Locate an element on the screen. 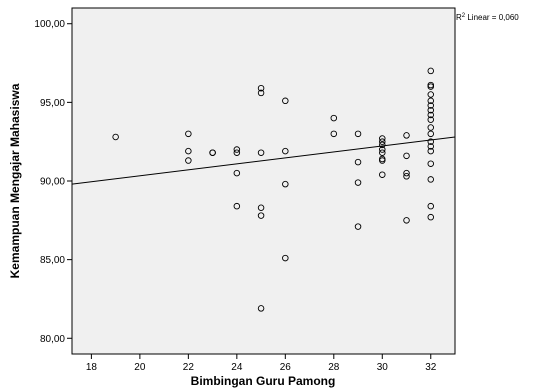  linear-fit-line is located at coordinates (263, 160).